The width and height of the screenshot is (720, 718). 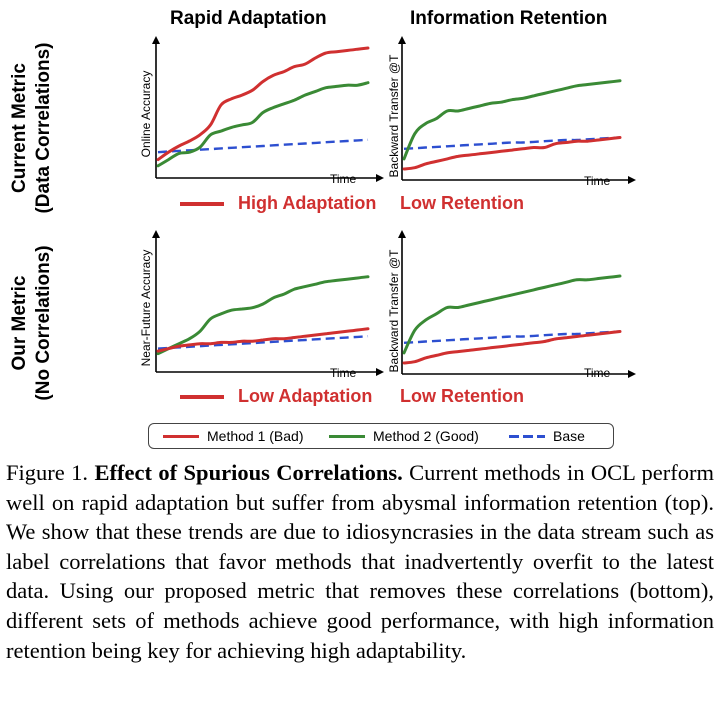 I want to click on panel-bottom-right, so click(x=517, y=304).